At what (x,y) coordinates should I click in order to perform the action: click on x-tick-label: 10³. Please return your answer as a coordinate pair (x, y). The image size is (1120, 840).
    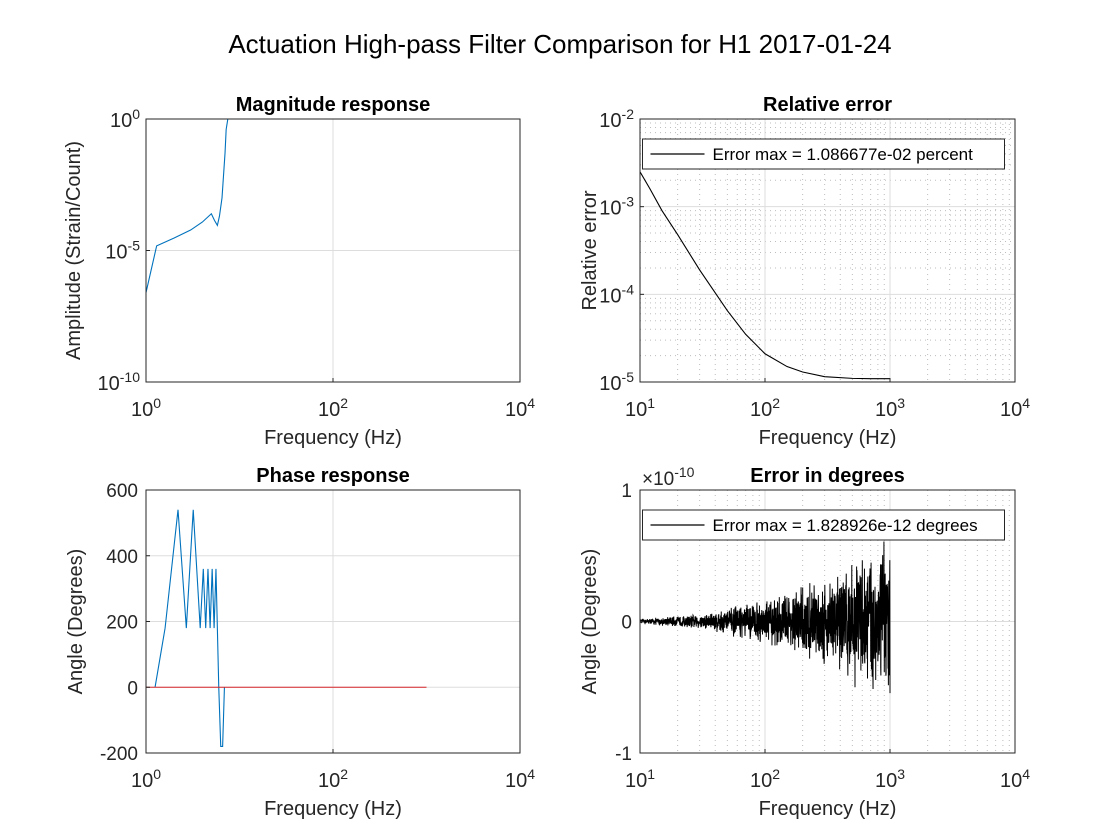
    Looking at the image, I should click on (890, 408).